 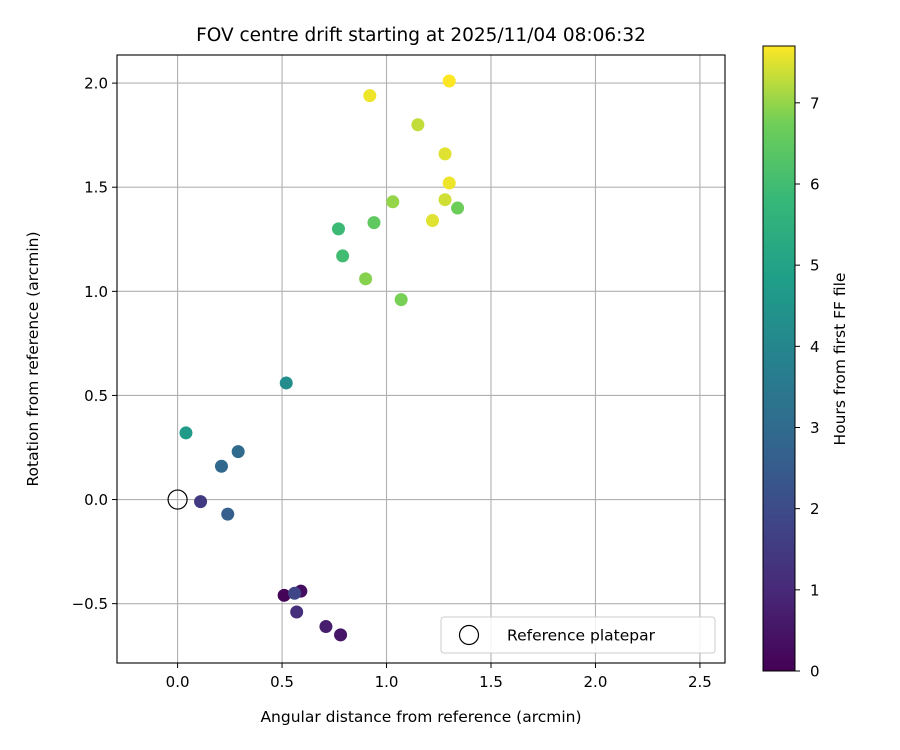 I want to click on colorbar-tick-label: 0, so click(x=815, y=672).